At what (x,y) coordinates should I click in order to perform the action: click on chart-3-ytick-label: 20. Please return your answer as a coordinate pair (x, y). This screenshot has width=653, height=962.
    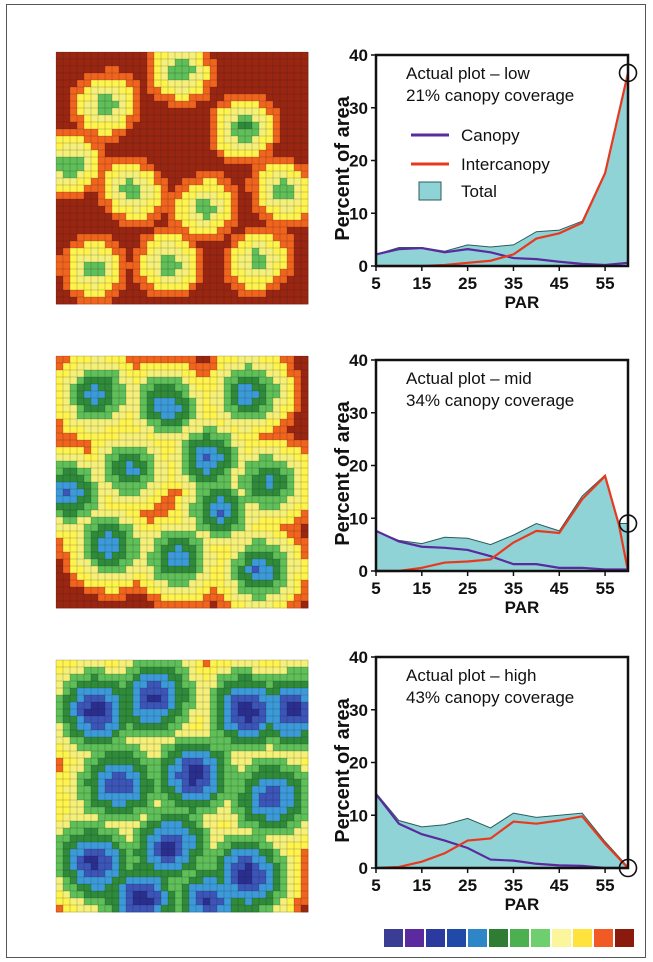
    Looking at the image, I should click on (358, 763).